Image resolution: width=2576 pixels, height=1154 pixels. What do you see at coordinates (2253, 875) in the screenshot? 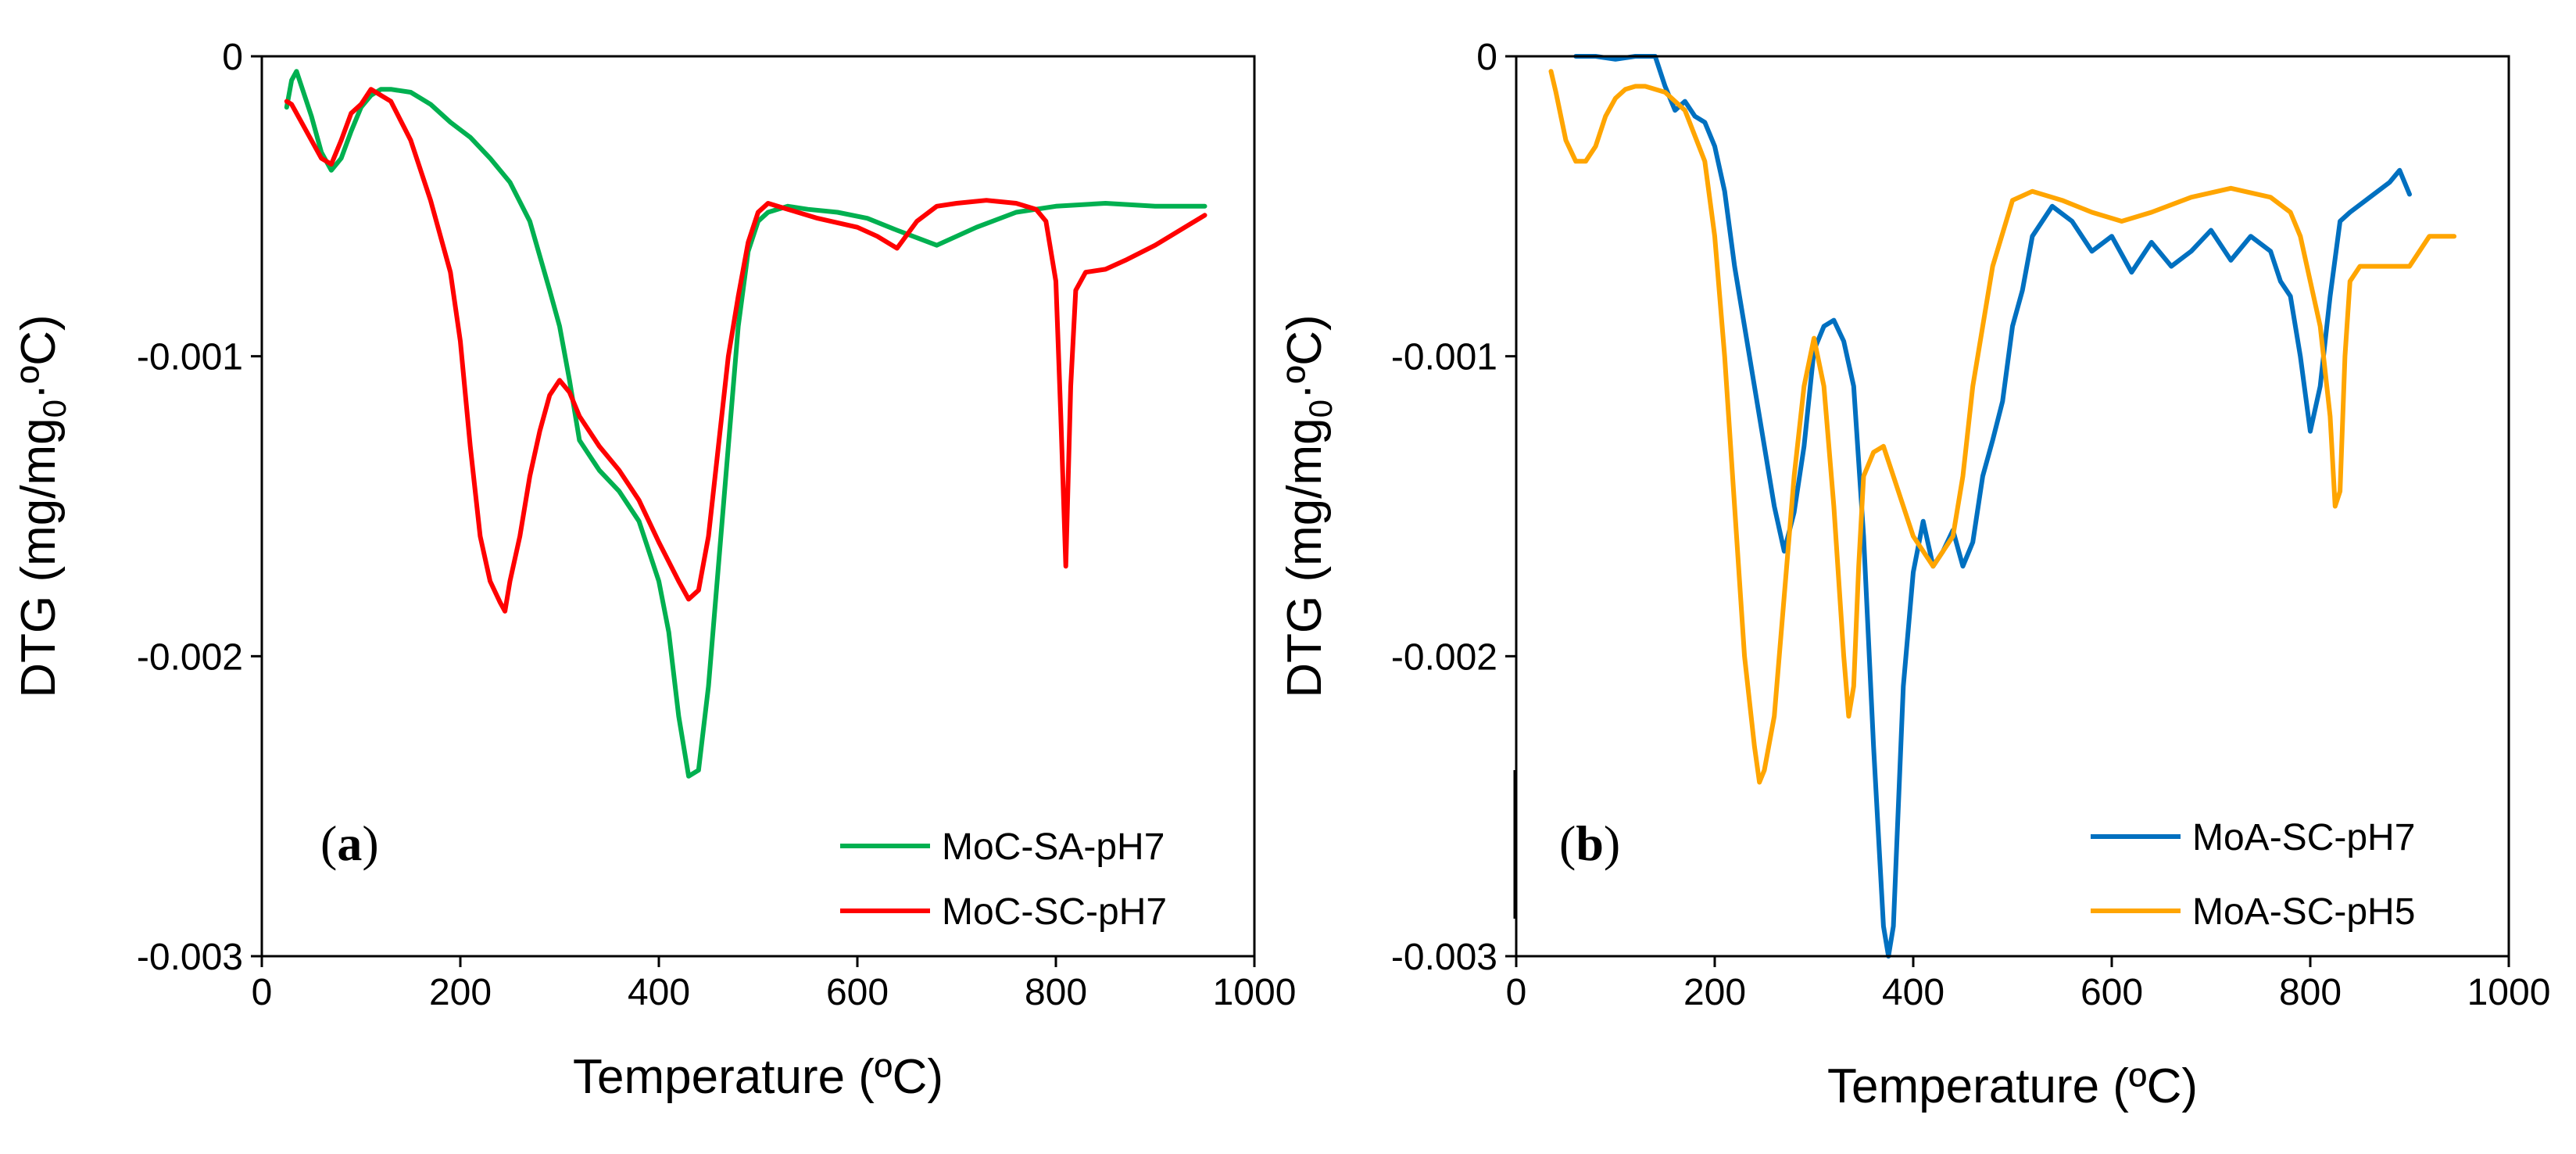
I see `legend: MoA-SC-pH7 MoA-SC-pH5` at bounding box center [2253, 875].